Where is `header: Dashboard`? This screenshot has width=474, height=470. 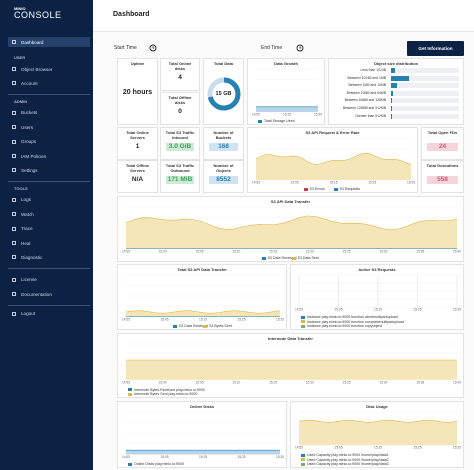 header: Dashboard is located at coordinates (283, 16).